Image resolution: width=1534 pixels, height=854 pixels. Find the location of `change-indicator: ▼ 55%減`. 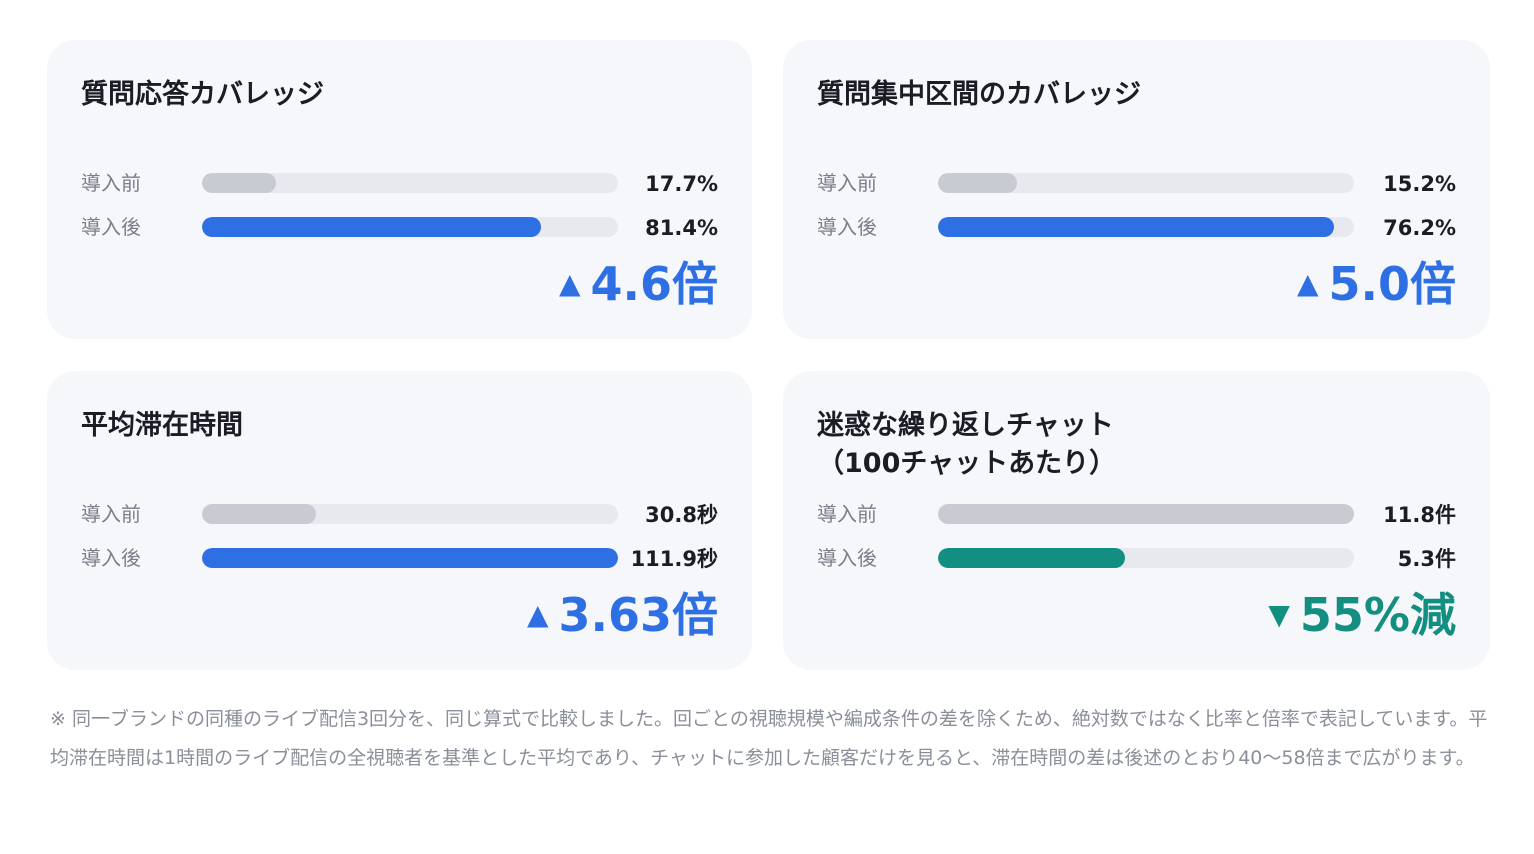

change-indicator: ▼ 55%減 is located at coordinates (1362, 615).